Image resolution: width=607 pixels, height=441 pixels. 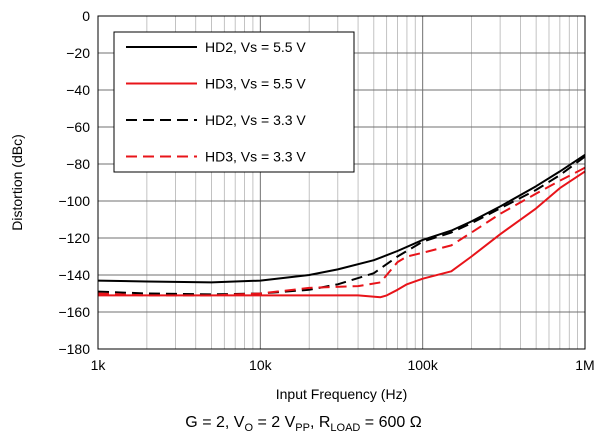 I want to click on y-tick-label: −100, so click(x=74, y=201).